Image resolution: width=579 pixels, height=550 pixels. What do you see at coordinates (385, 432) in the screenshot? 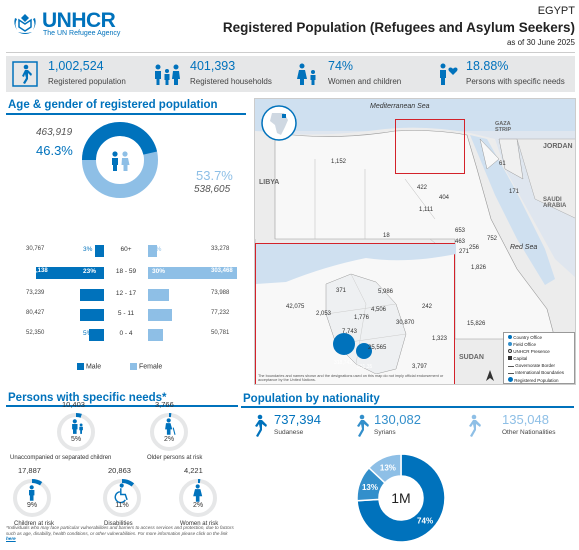
I see `nationality-label: Syrians` at bounding box center [385, 432].